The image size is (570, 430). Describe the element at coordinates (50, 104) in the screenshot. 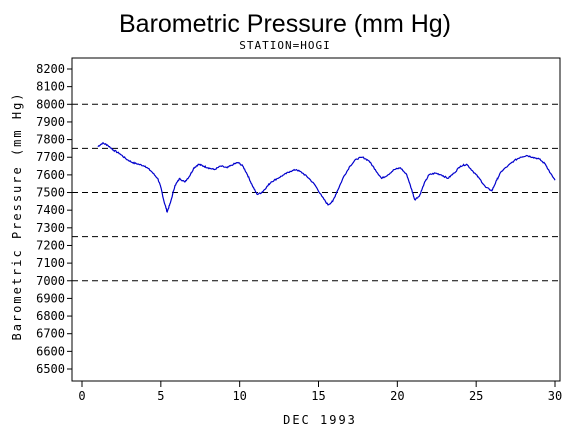

I see `y-tick-label-8000: 8000` at that location.